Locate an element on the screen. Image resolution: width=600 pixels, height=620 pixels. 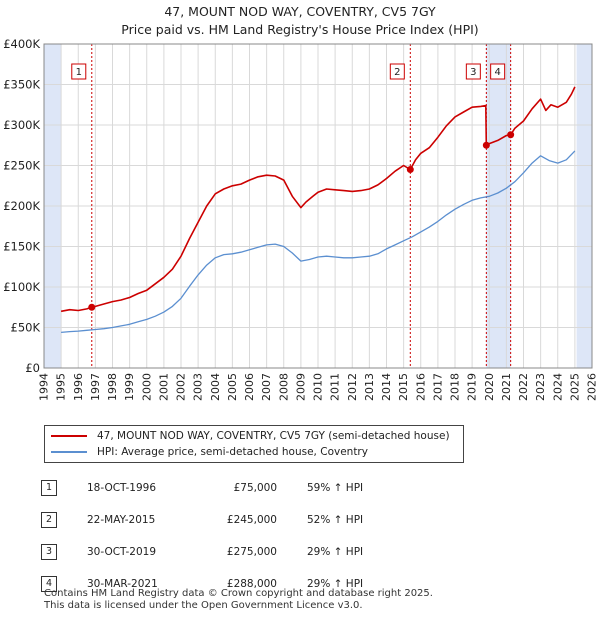
x-tick-label: 2020 is located at coordinates (489, 387).